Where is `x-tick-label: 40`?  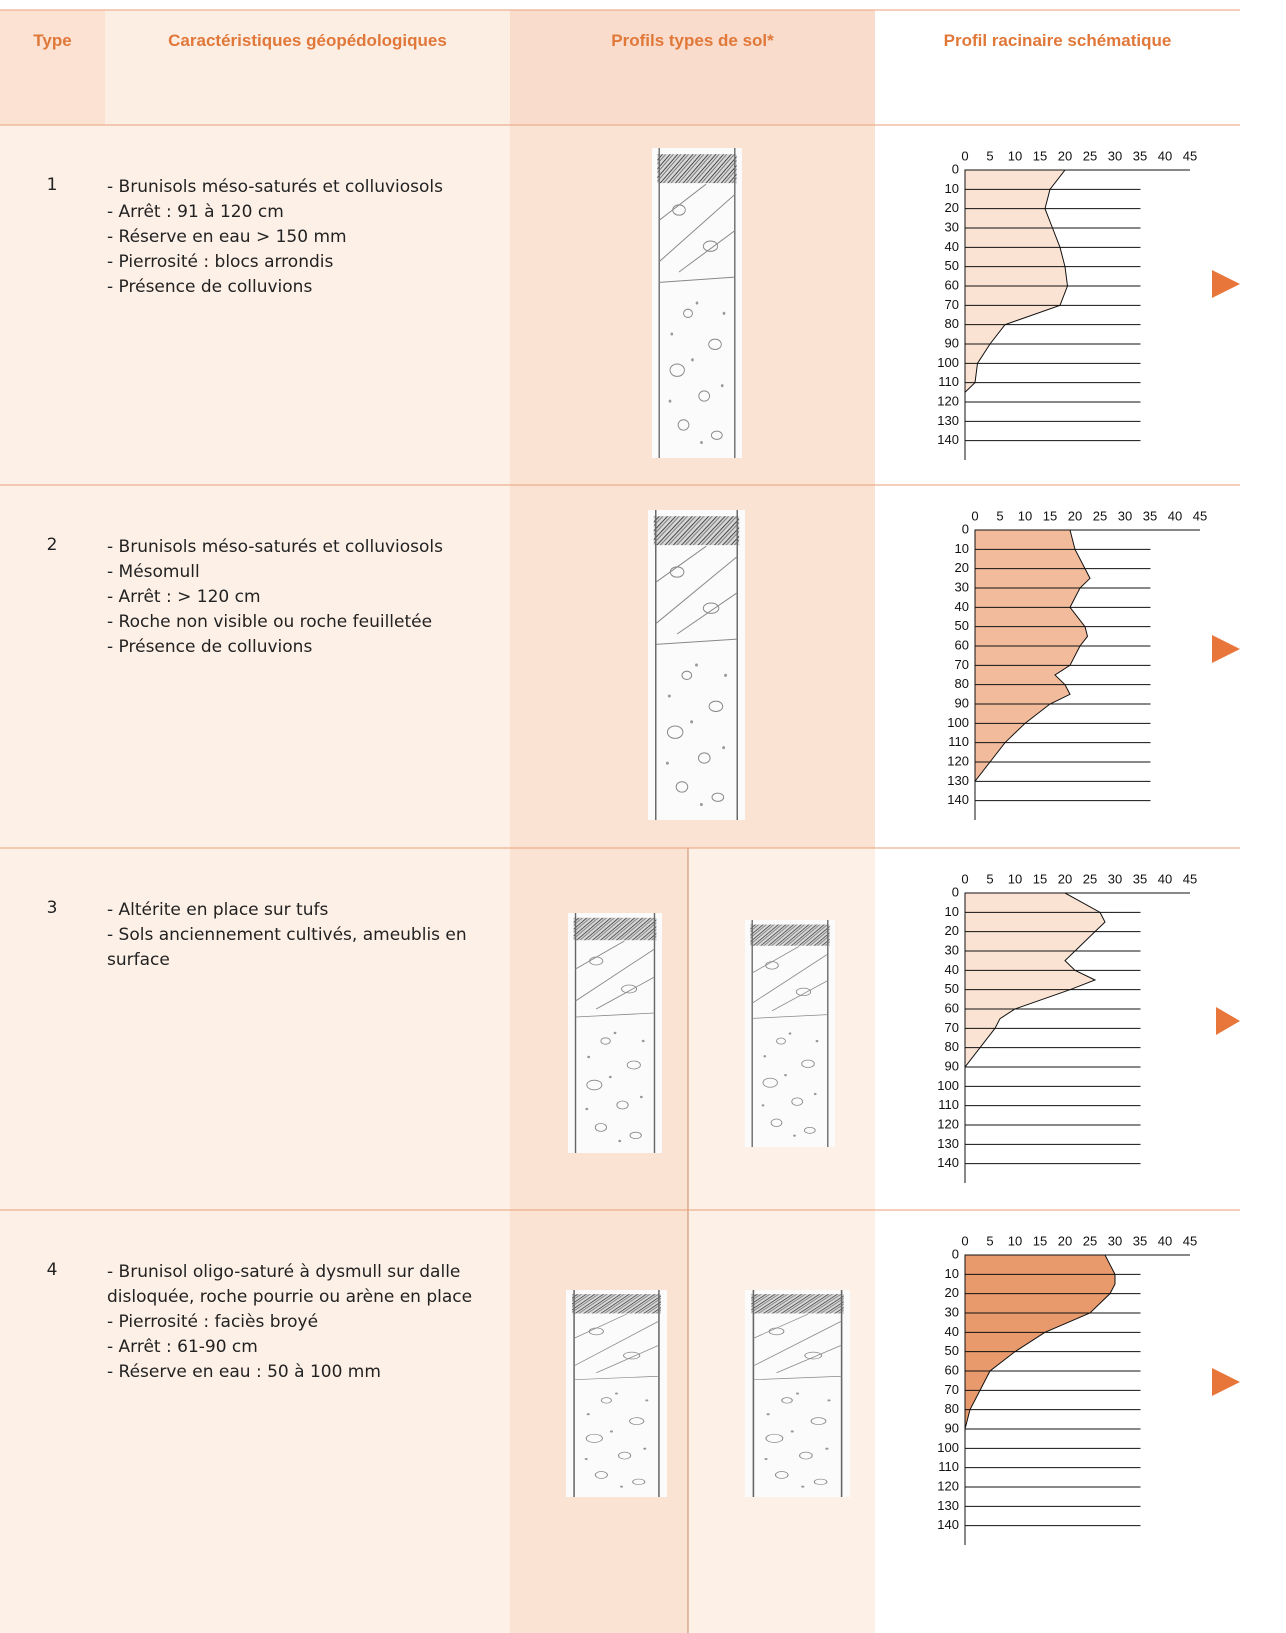
x-tick-label: 40 is located at coordinates (1175, 515).